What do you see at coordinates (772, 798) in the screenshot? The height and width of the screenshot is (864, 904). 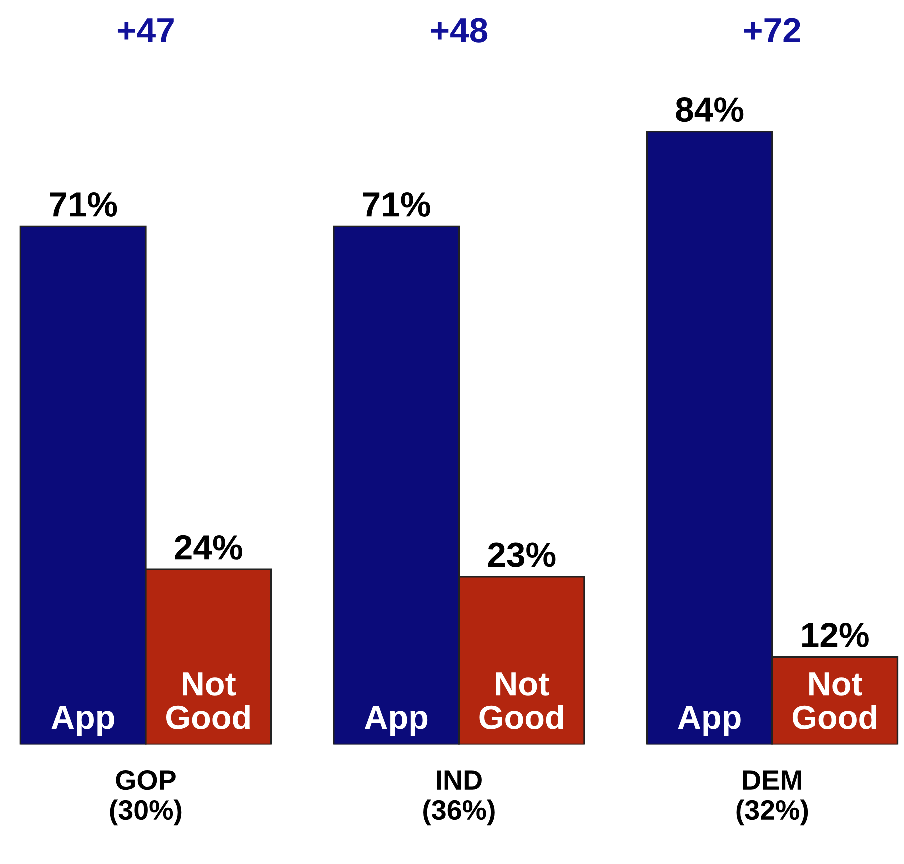 I see `x-tick-label: DEM (32%)` at bounding box center [772, 798].